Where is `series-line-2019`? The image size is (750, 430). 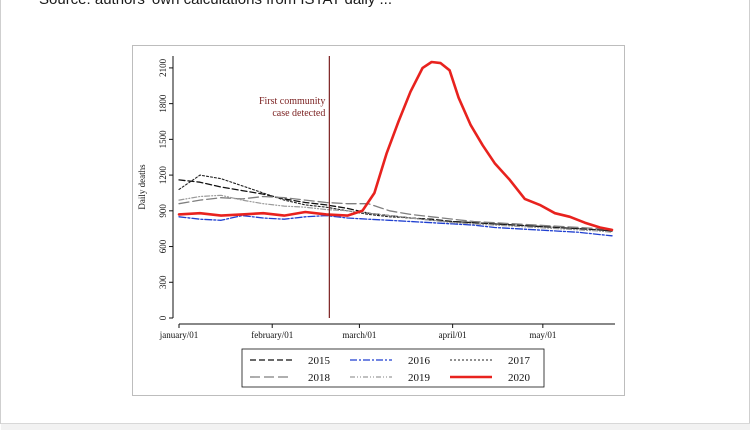 series-line-2019 is located at coordinates (395, 213).